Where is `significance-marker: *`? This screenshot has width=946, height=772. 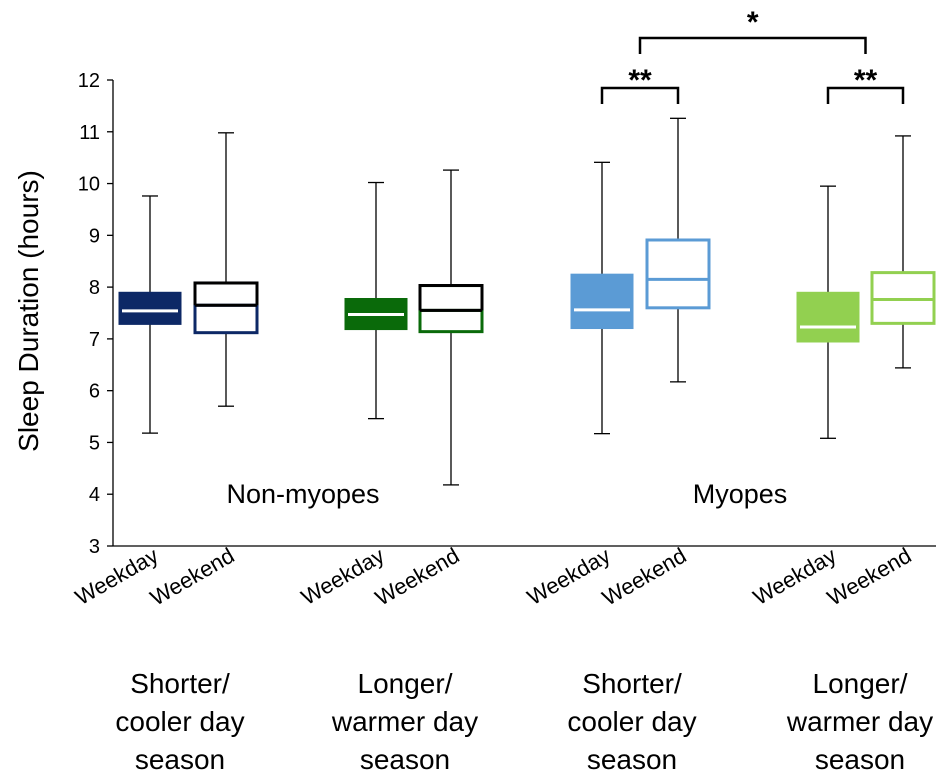
significance-marker: * is located at coordinates (753, 22).